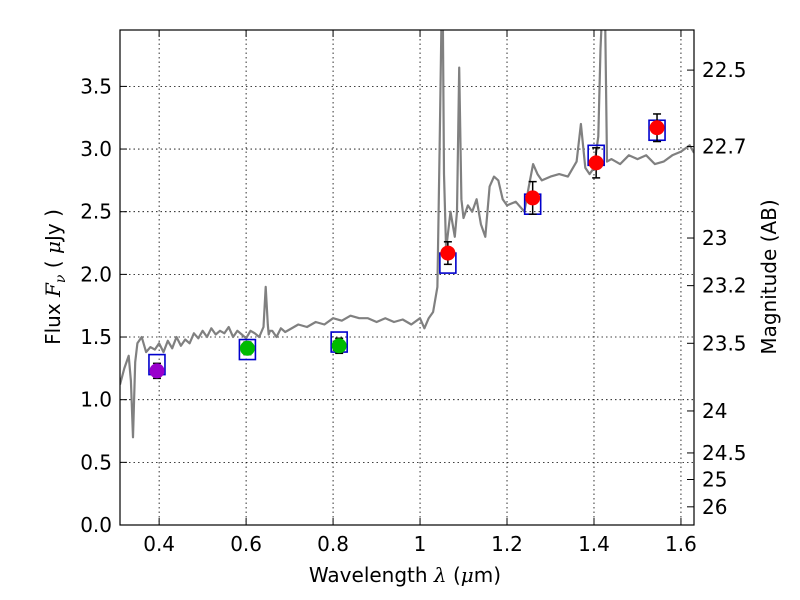  What do you see at coordinates (96, 525) in the screenshot?
I see `y-tick-label: 0.0` at bounding box center [96, 525].